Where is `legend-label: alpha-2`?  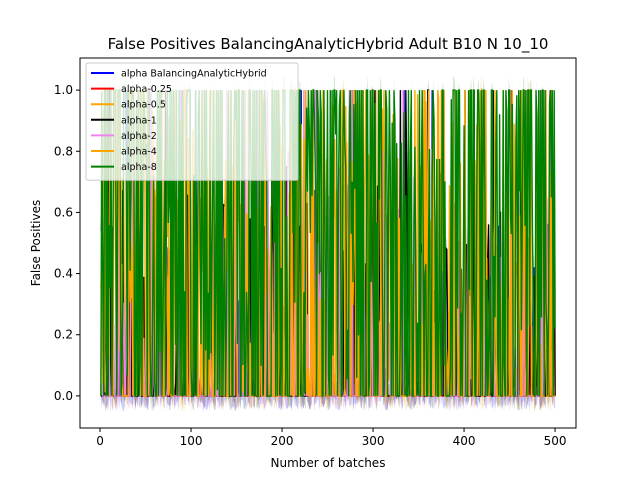
legend-label: alpha-2 is located at coordinates (139, 136).